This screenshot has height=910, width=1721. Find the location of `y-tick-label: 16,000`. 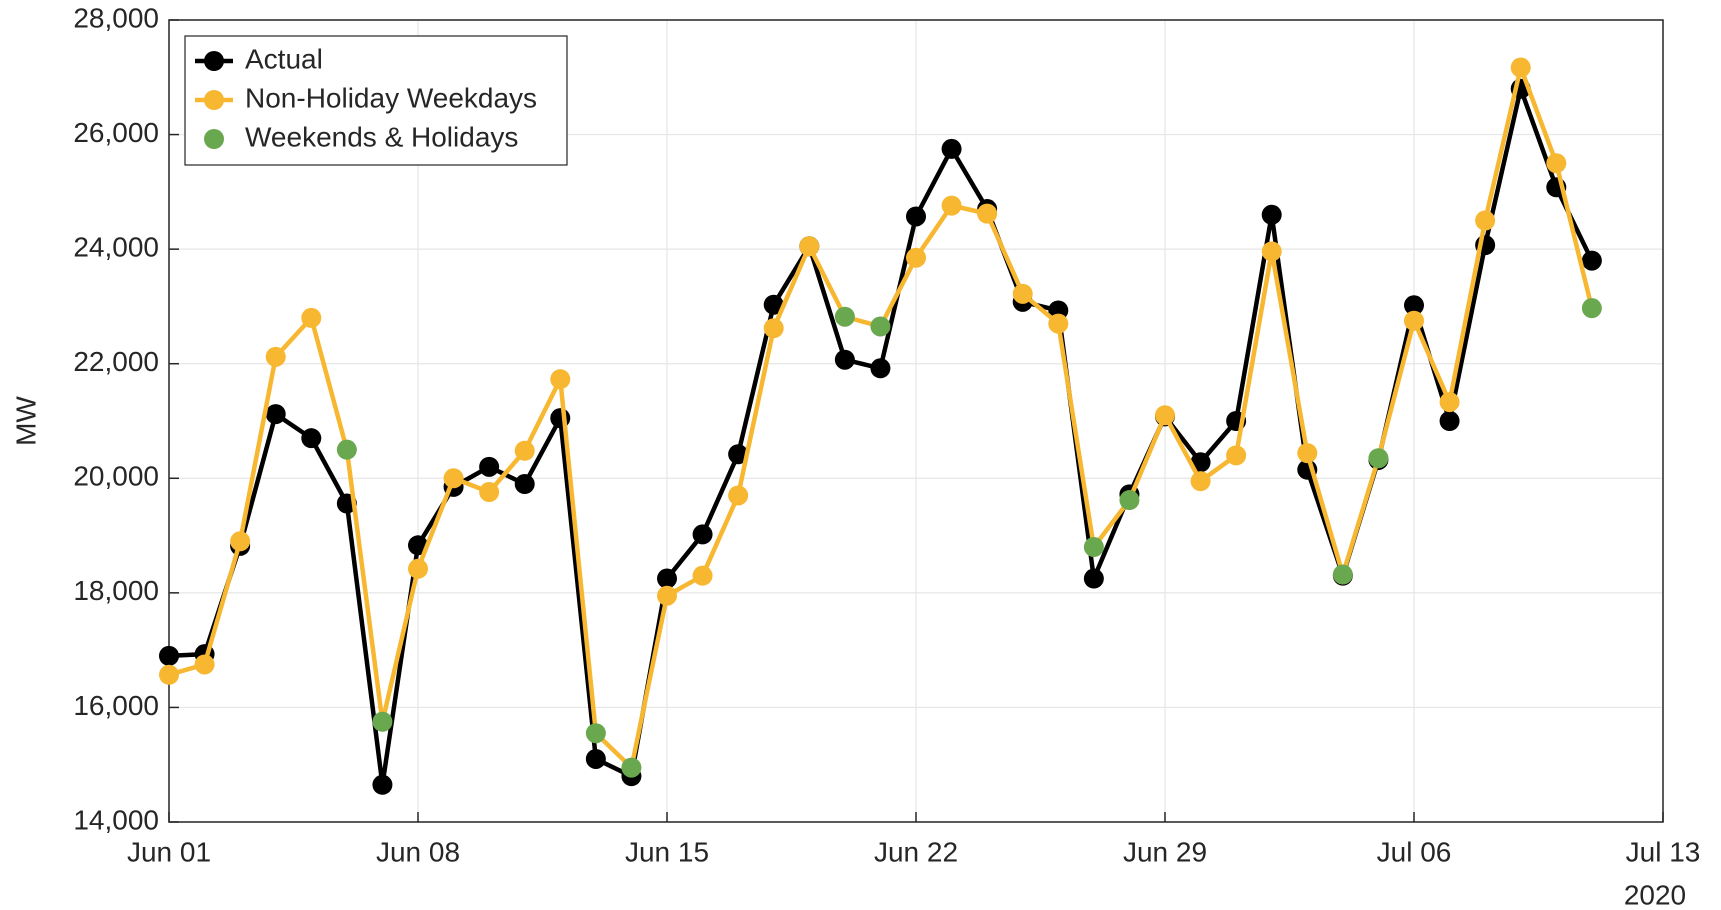

y-tick-label: 16,000 is located at coordinates (116, 705).